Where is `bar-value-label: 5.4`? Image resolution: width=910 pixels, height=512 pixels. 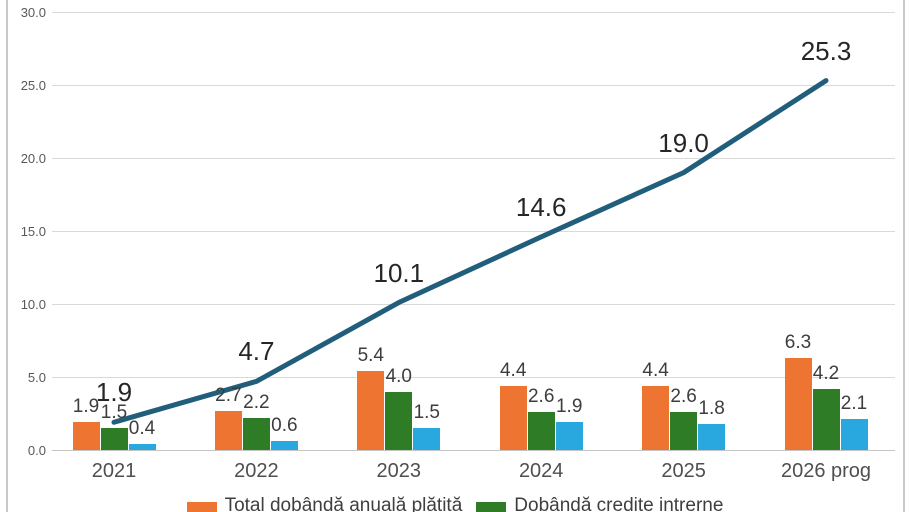
bar-value-label: 5.4 is located at coordinates (370, 356).